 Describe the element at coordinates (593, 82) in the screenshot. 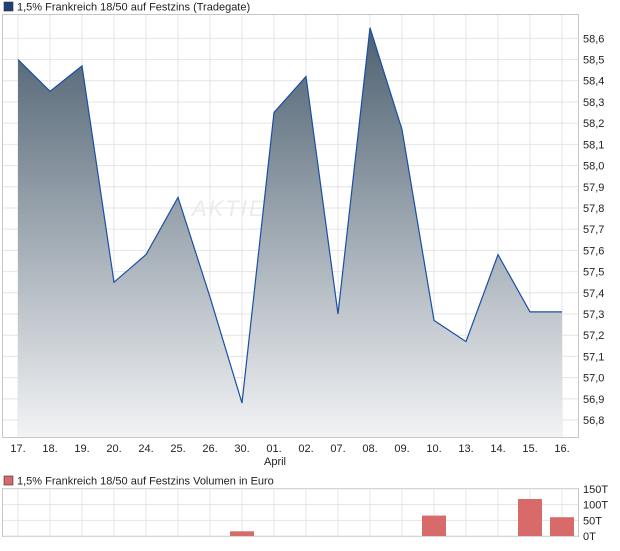

I see `main-ytick-label: 58,4` at that location.